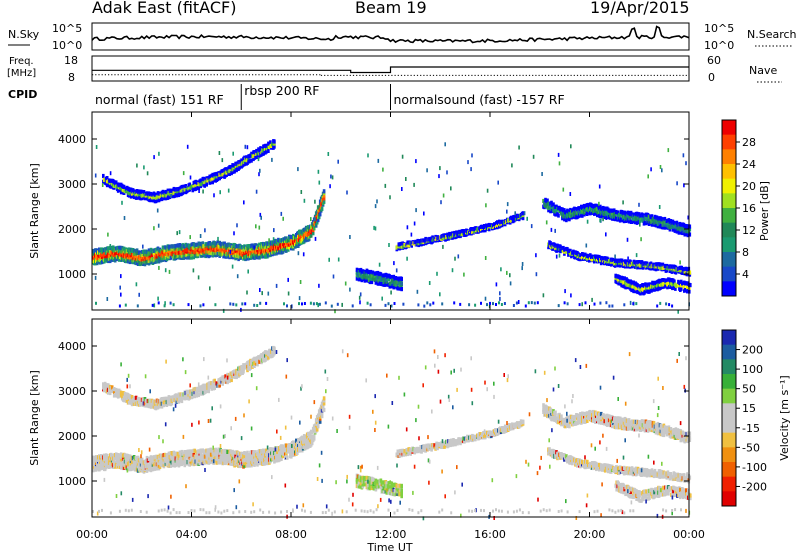  Describe the element at coordinates (749, 142) in the screenshot. I see `power-colorbar-tick-0: 28` at that location.